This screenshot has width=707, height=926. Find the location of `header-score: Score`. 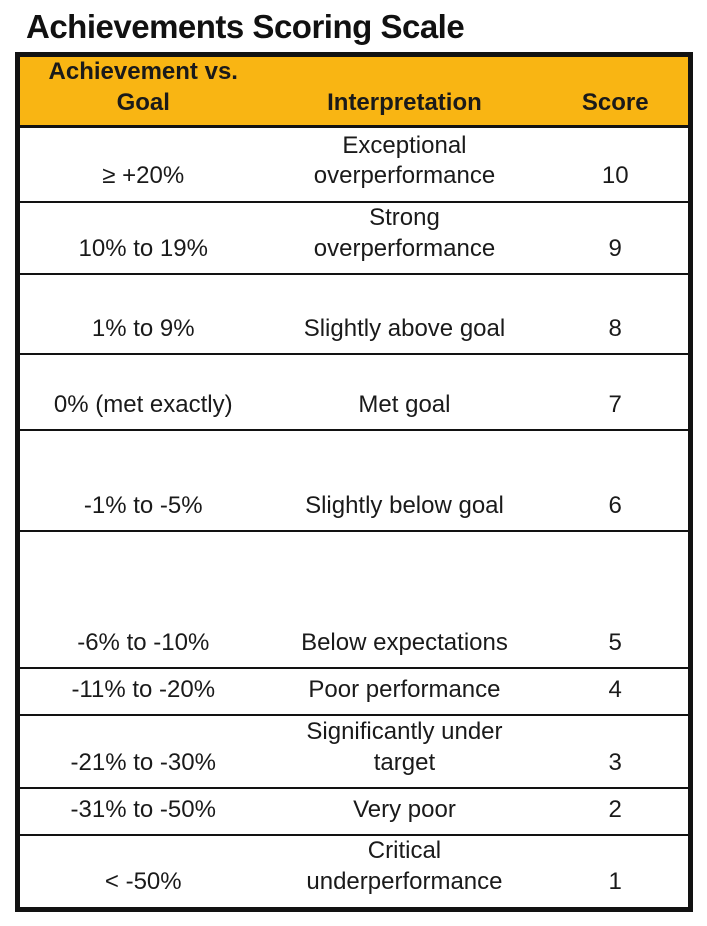

header-score: Score is located at coordinates (616, 91).